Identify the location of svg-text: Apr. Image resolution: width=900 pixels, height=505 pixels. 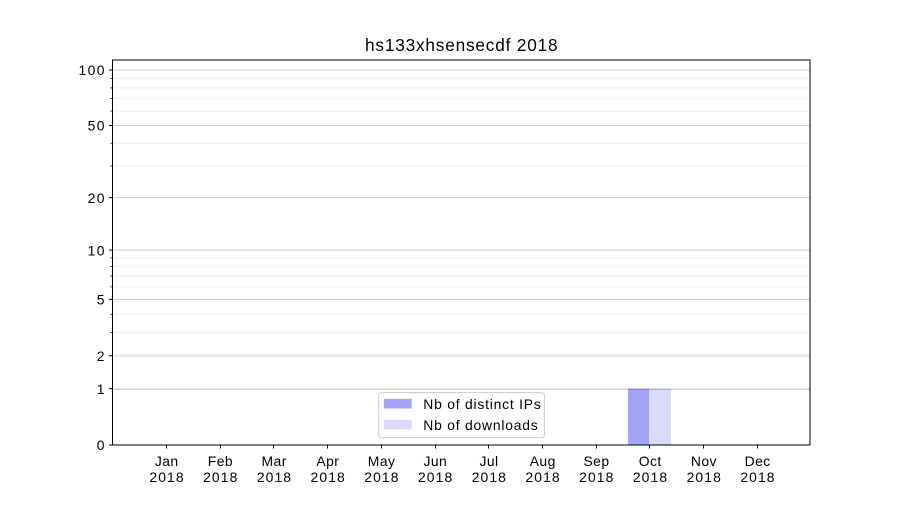
(327, 461).